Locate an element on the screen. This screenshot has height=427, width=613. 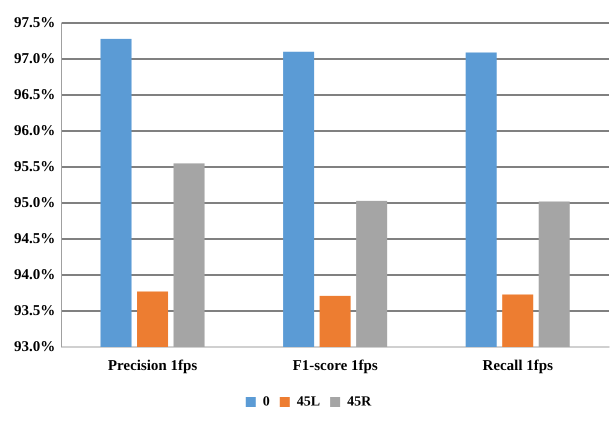
legend-label: 45L is located at coordinates (308, 402).